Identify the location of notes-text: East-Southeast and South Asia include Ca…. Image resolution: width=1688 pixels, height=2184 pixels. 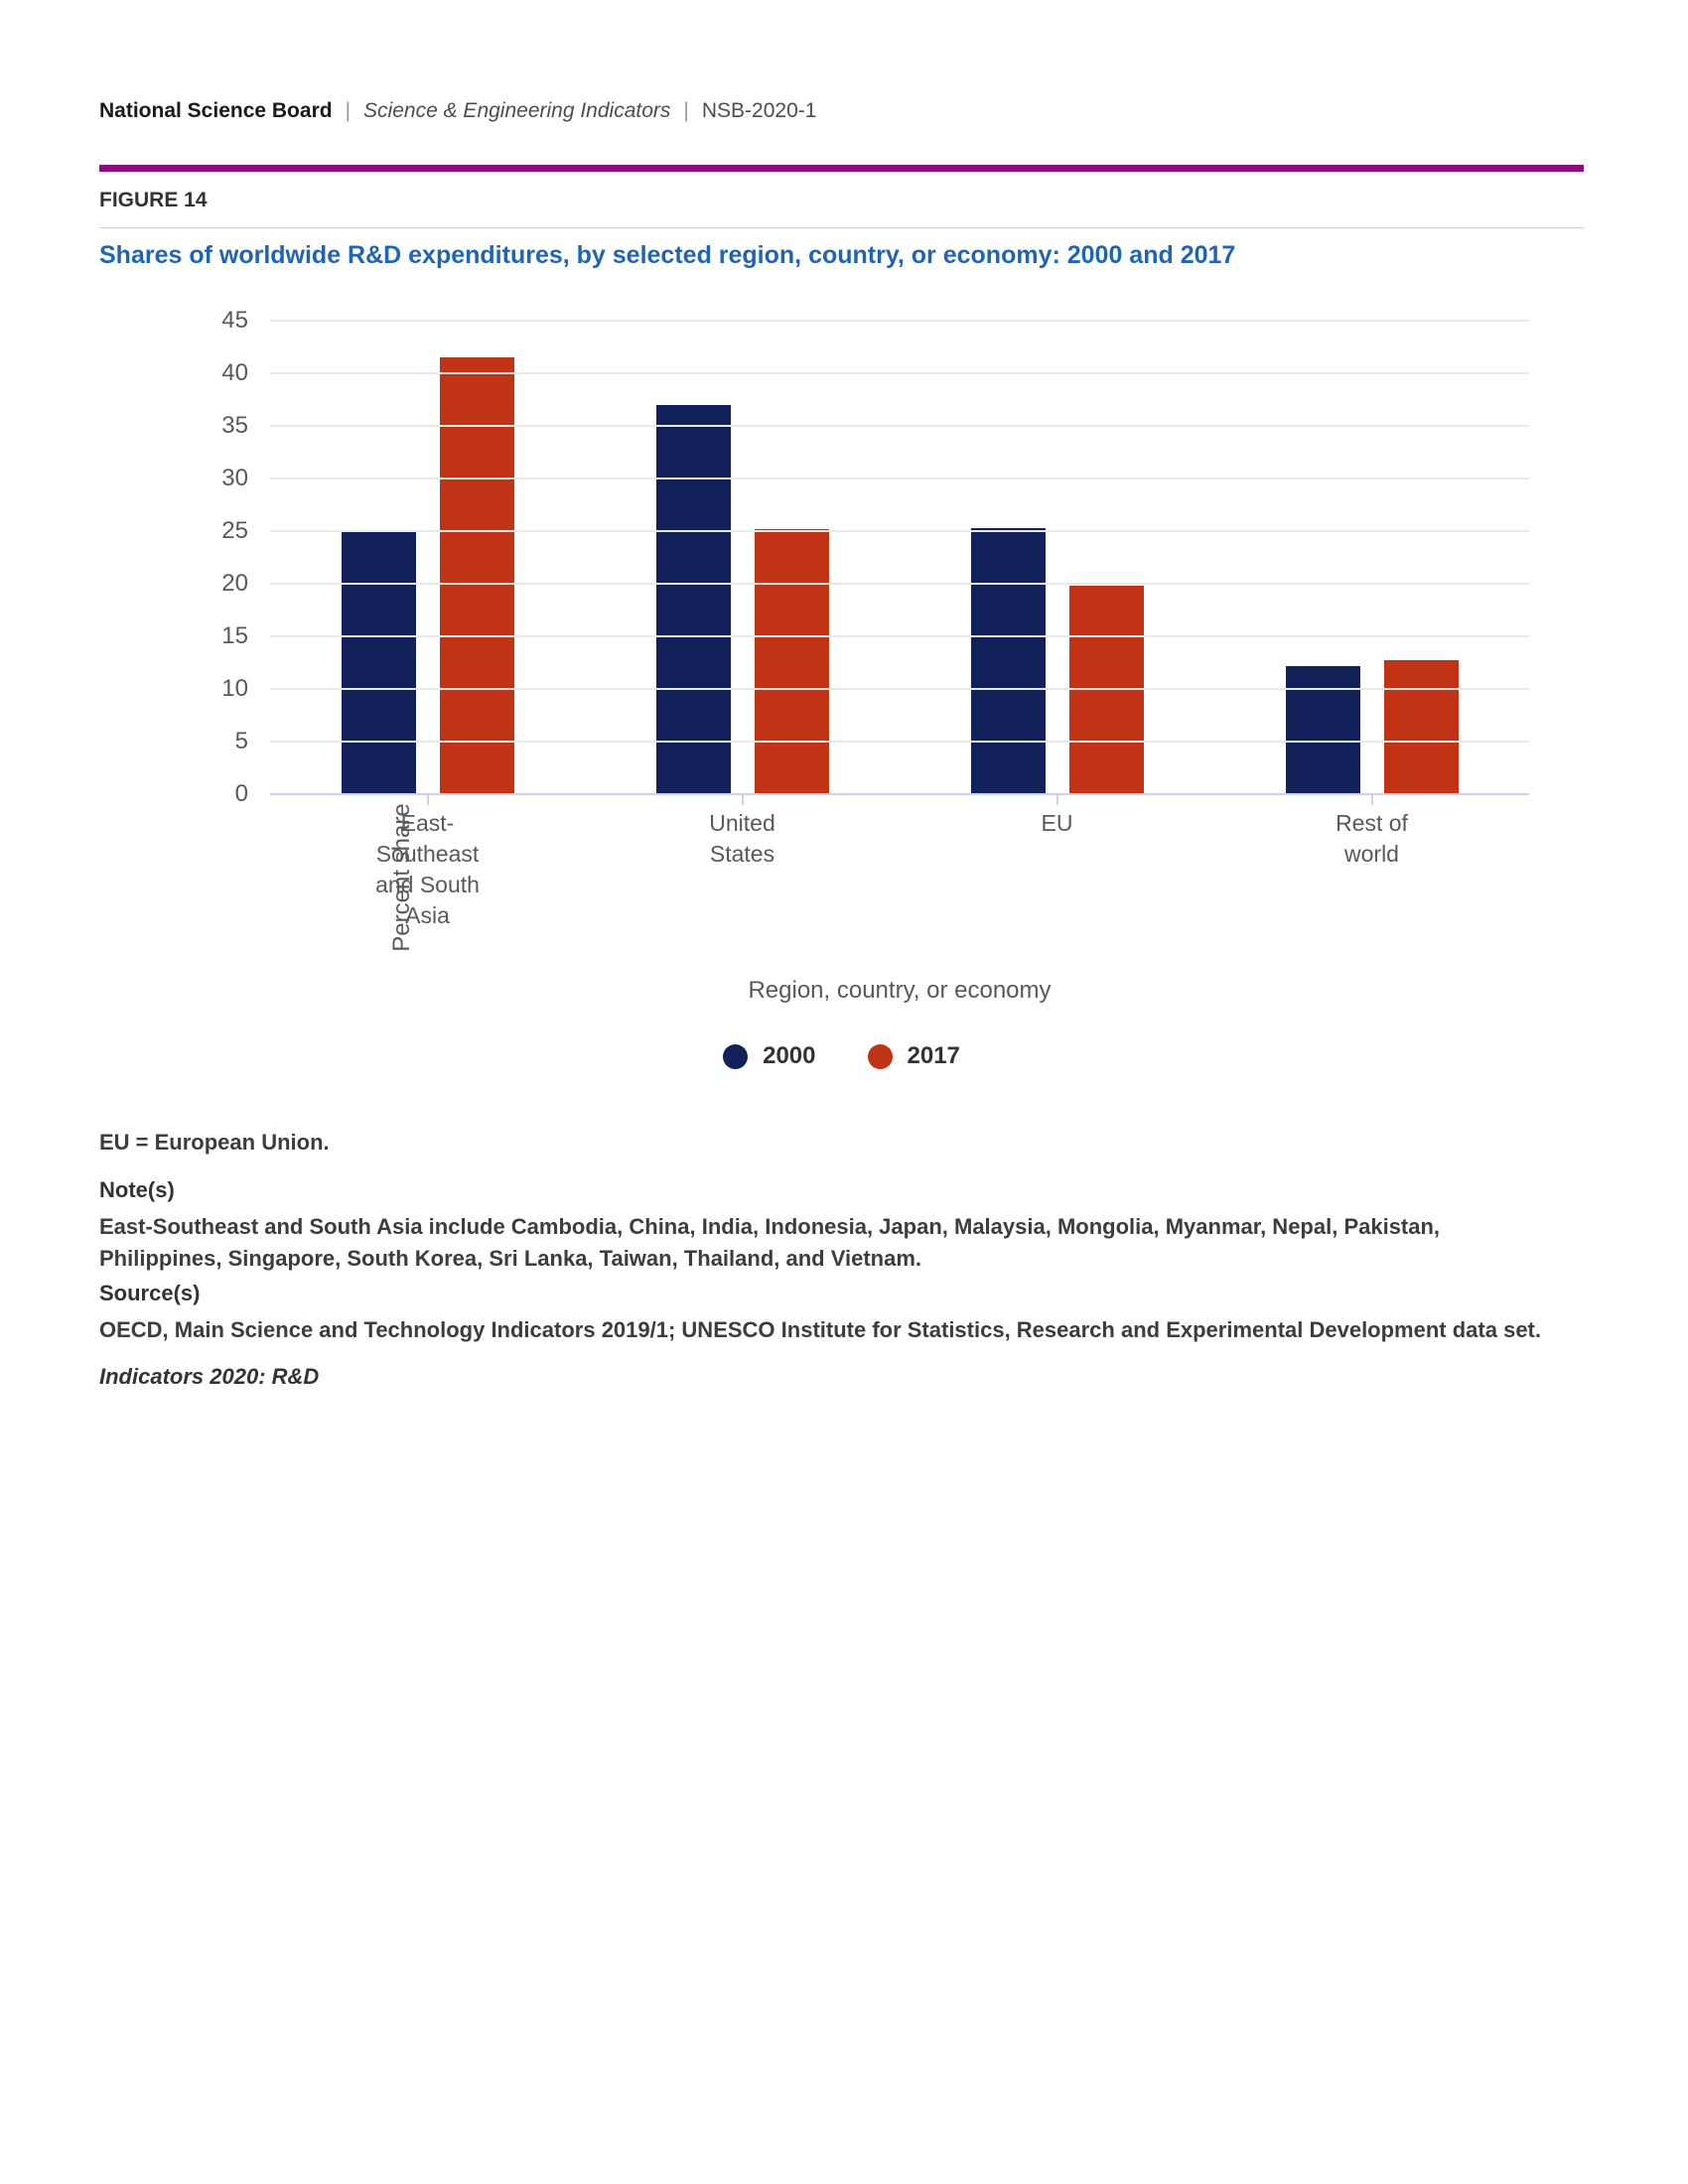
(770, 1242).